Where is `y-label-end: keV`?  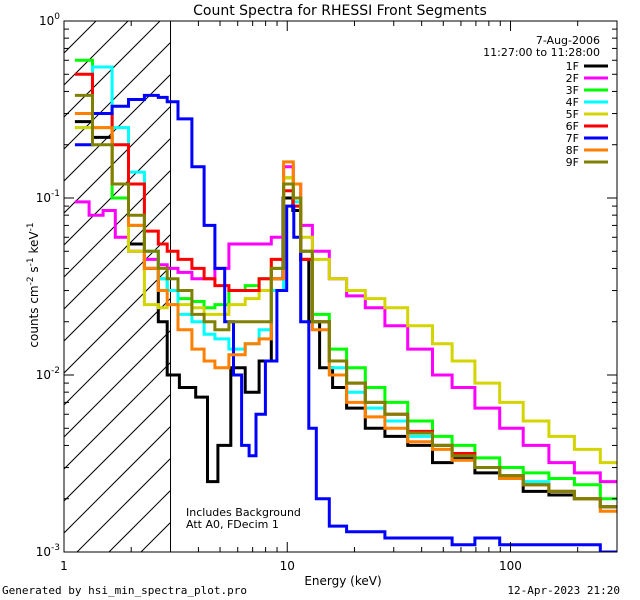 y-label-end: keV is located at coordinates (34, 244).